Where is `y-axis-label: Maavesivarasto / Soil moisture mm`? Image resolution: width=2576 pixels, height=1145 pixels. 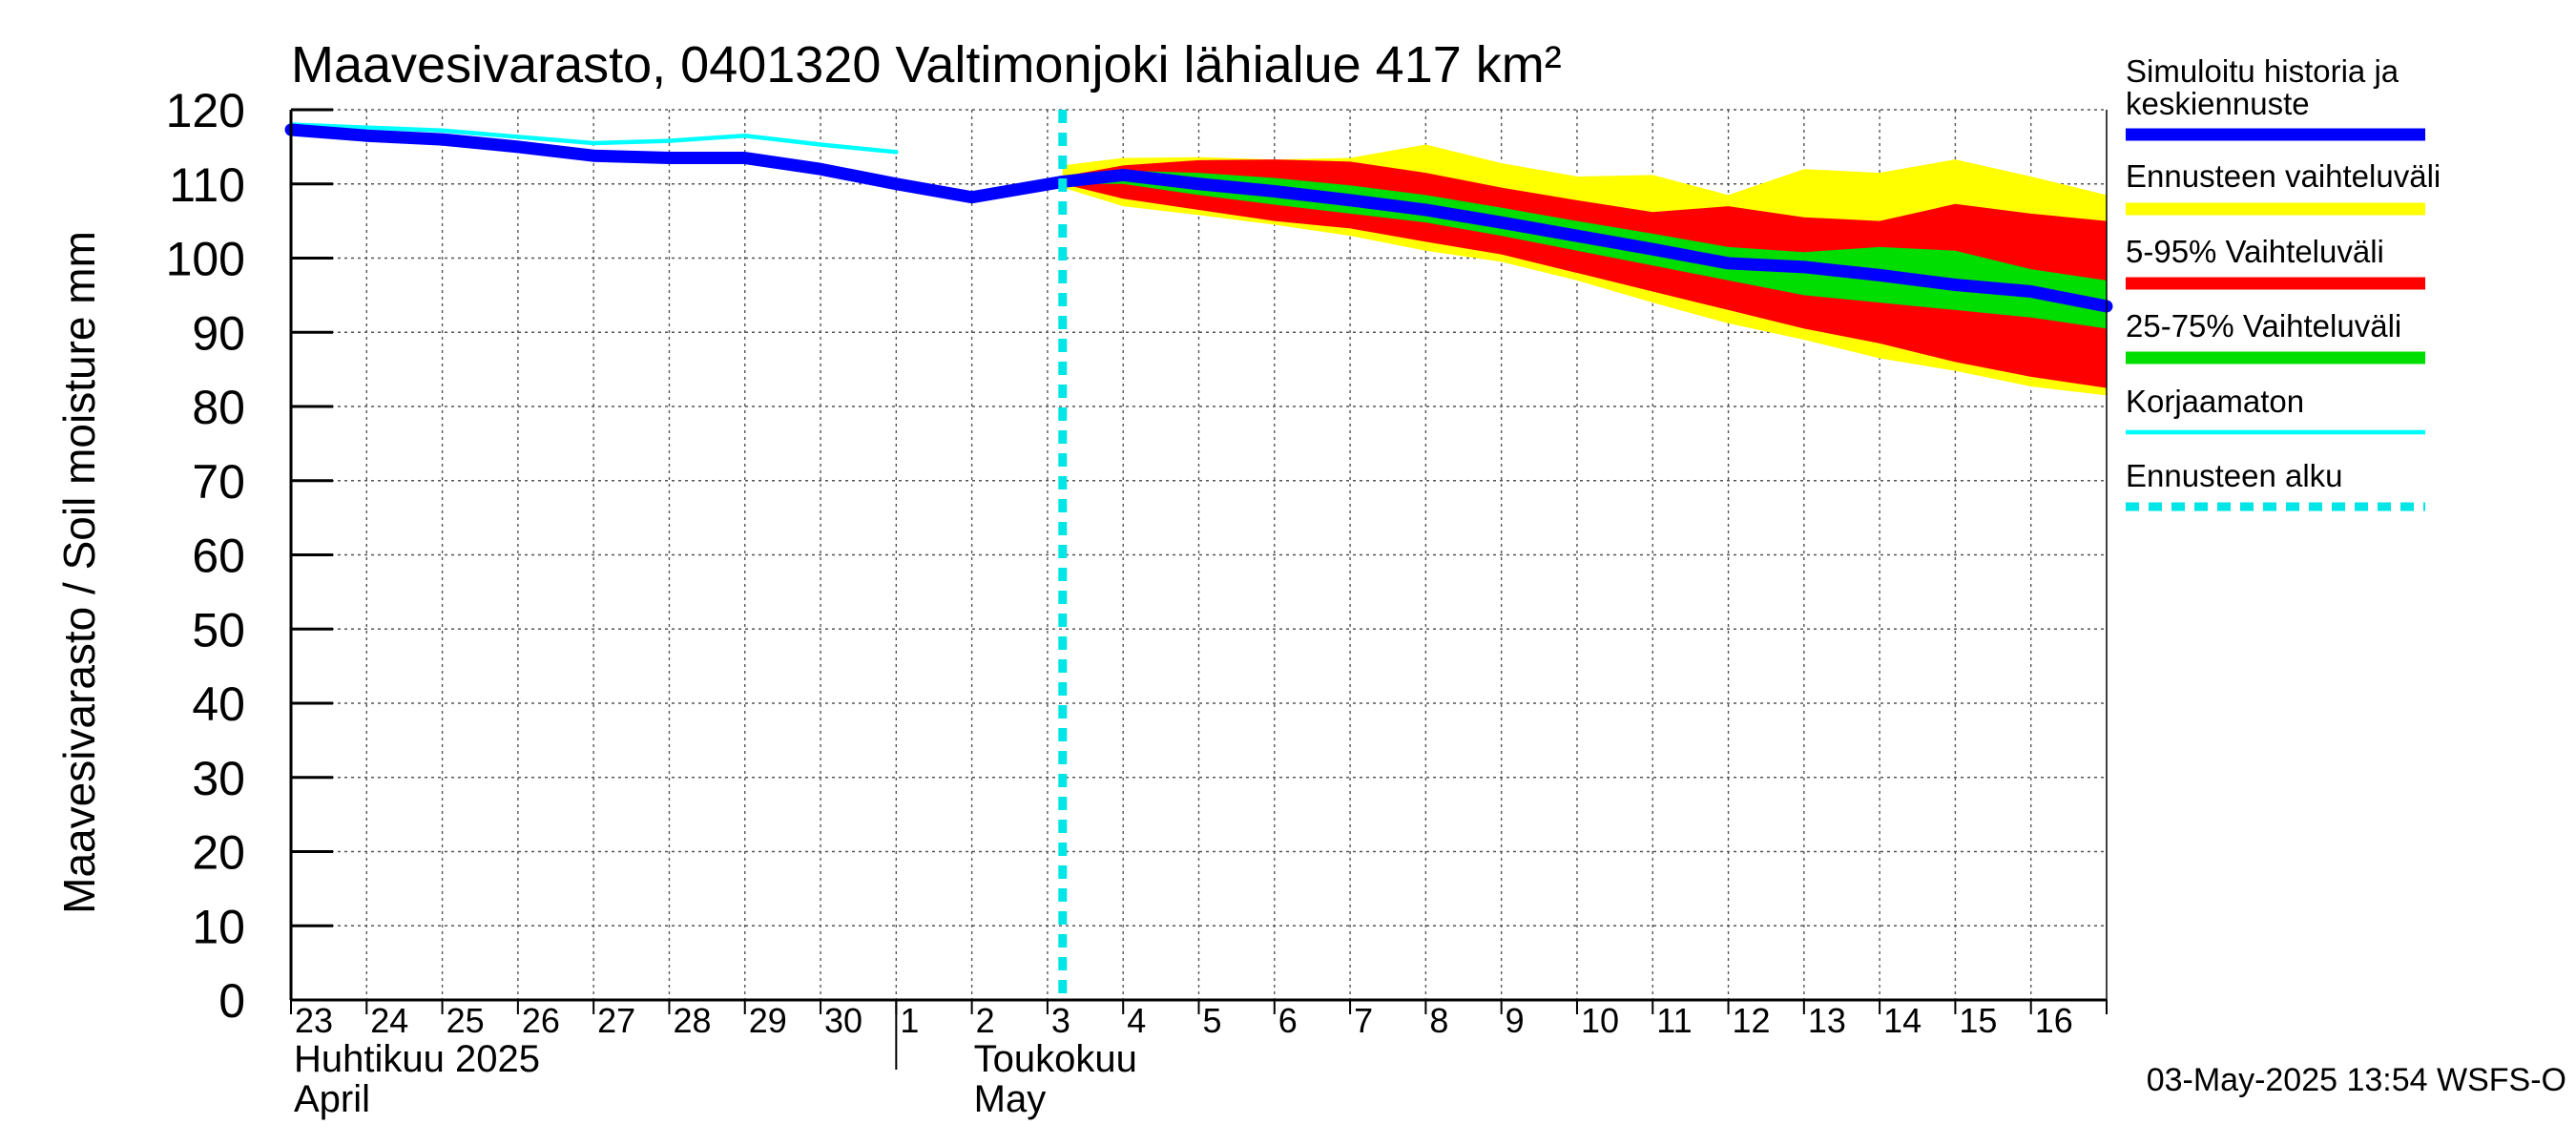 y-axis-label: Maavesivarasto / Soil moisture mm is located at coordinates (79, 572).